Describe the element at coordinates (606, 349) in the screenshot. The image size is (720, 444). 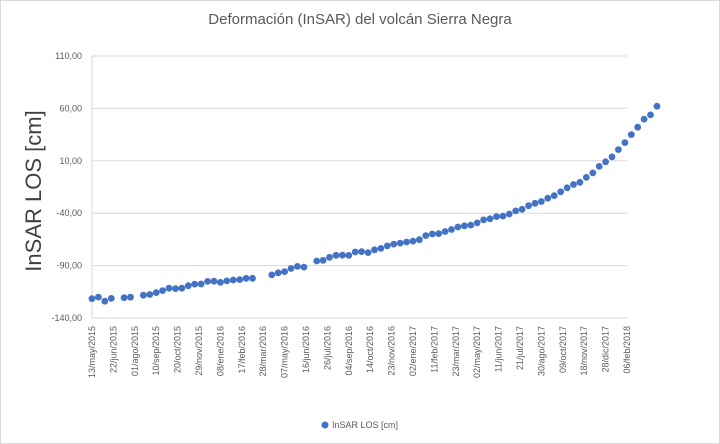
I see `x-tick-label: 28/dic/2017` at that location.